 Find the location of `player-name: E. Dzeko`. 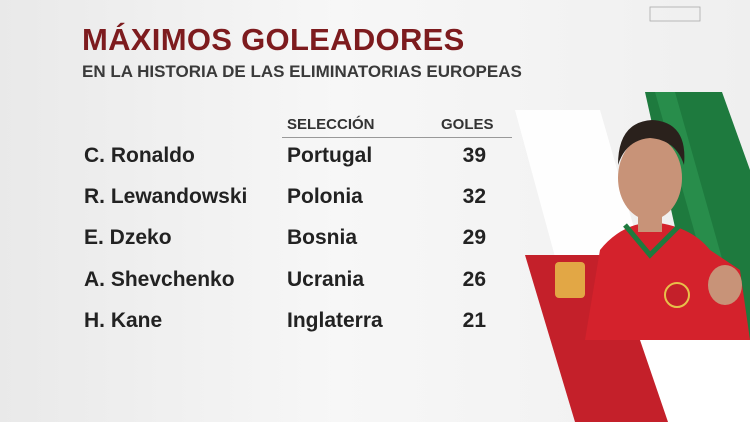

player-name: E. Dzeko is located at coordinates (128, 238).